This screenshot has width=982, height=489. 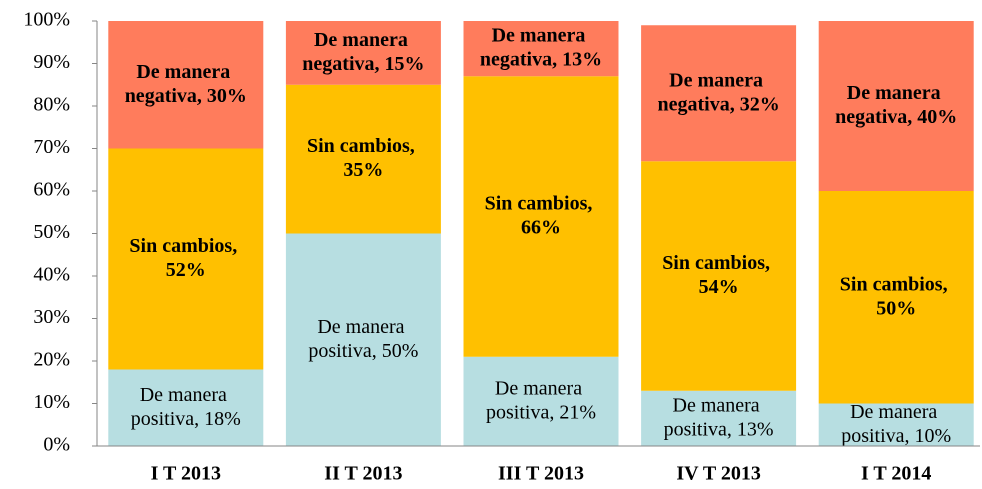 I want to click on x-tick-label: II T 2013, so click(x=363, y=474).